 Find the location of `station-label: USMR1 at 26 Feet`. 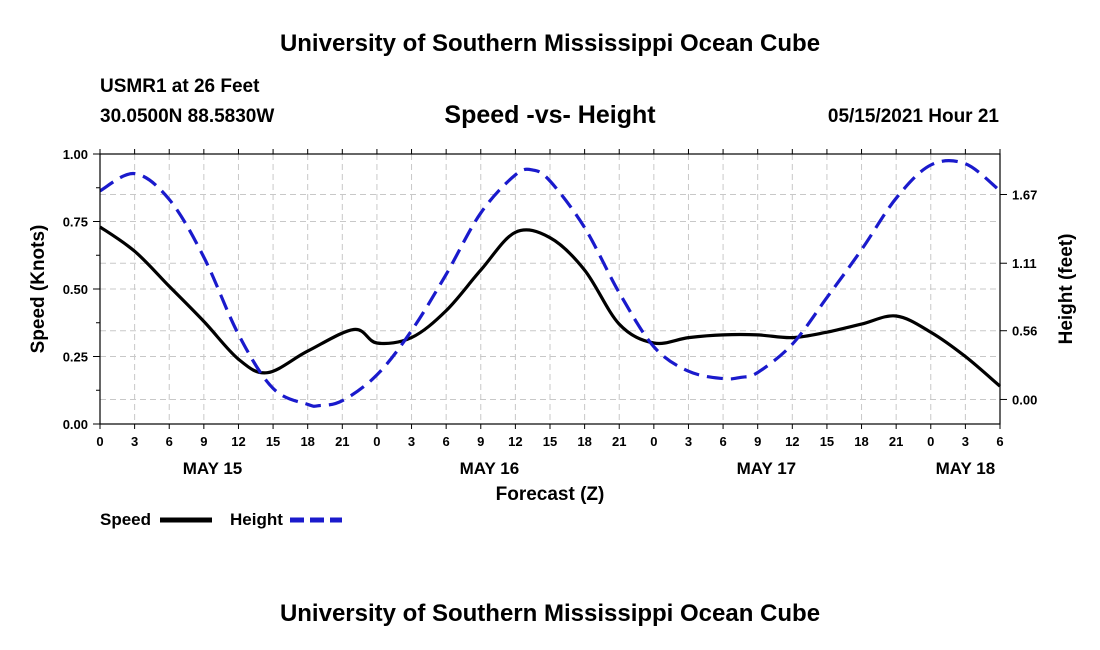

station-label: USMR1 at 26 Feet is located at coordinates (180, 86).